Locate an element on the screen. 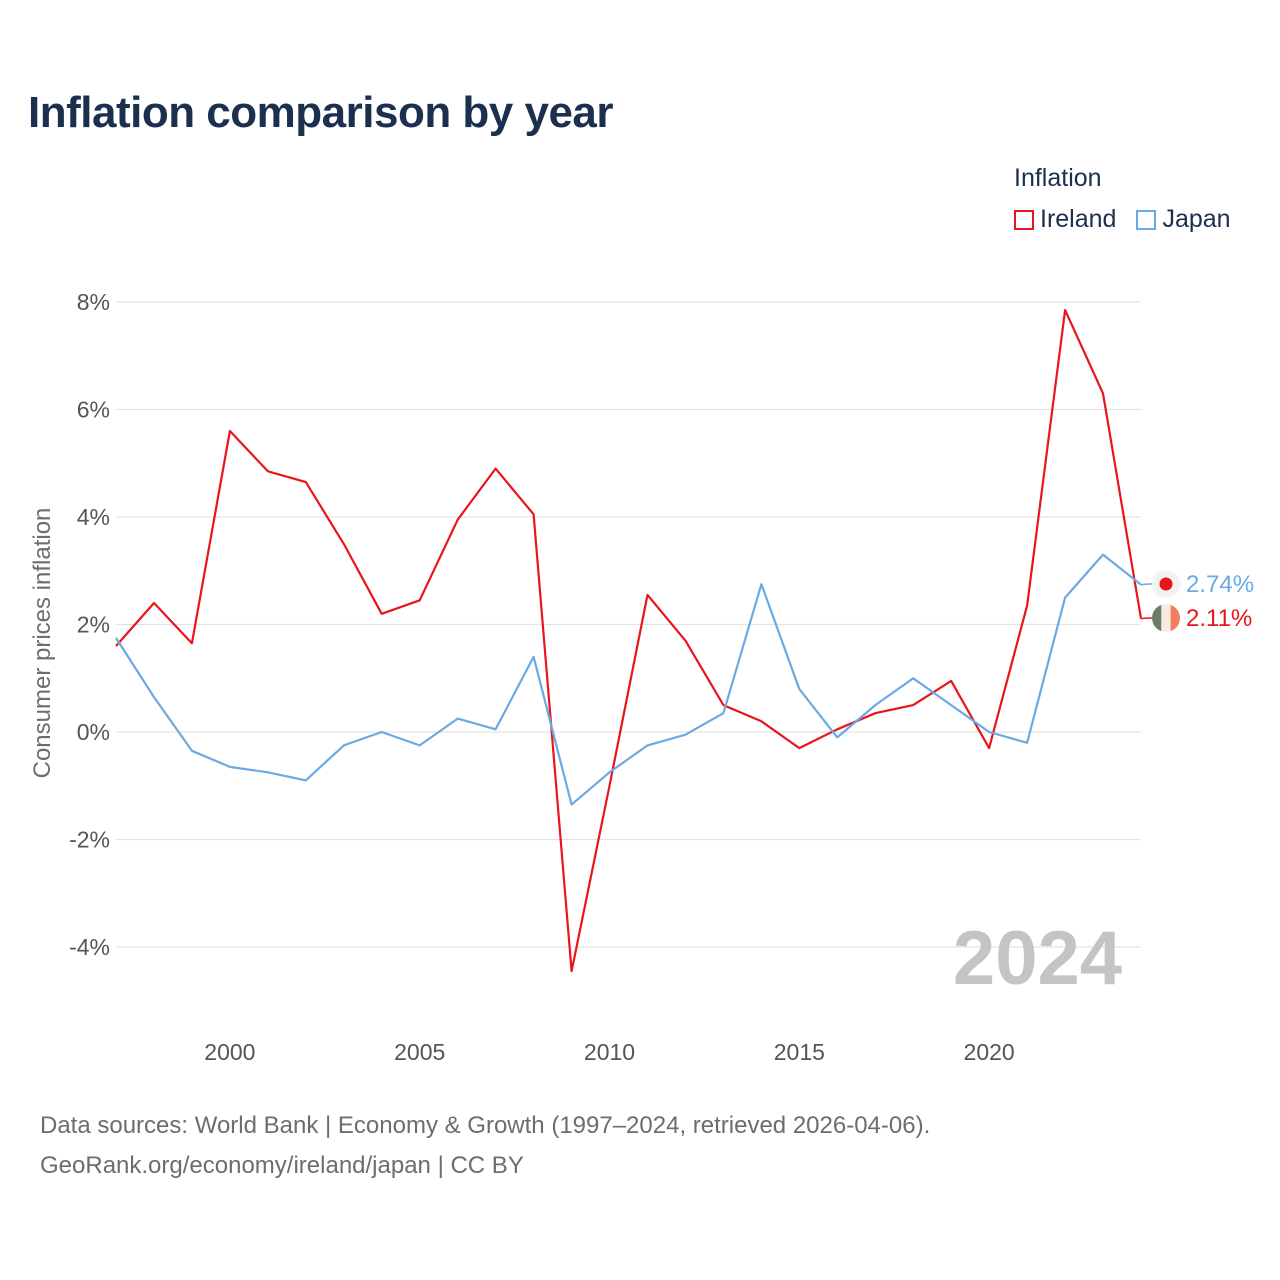  year-watermark: 2024 is located at coordinates (1037, 958).